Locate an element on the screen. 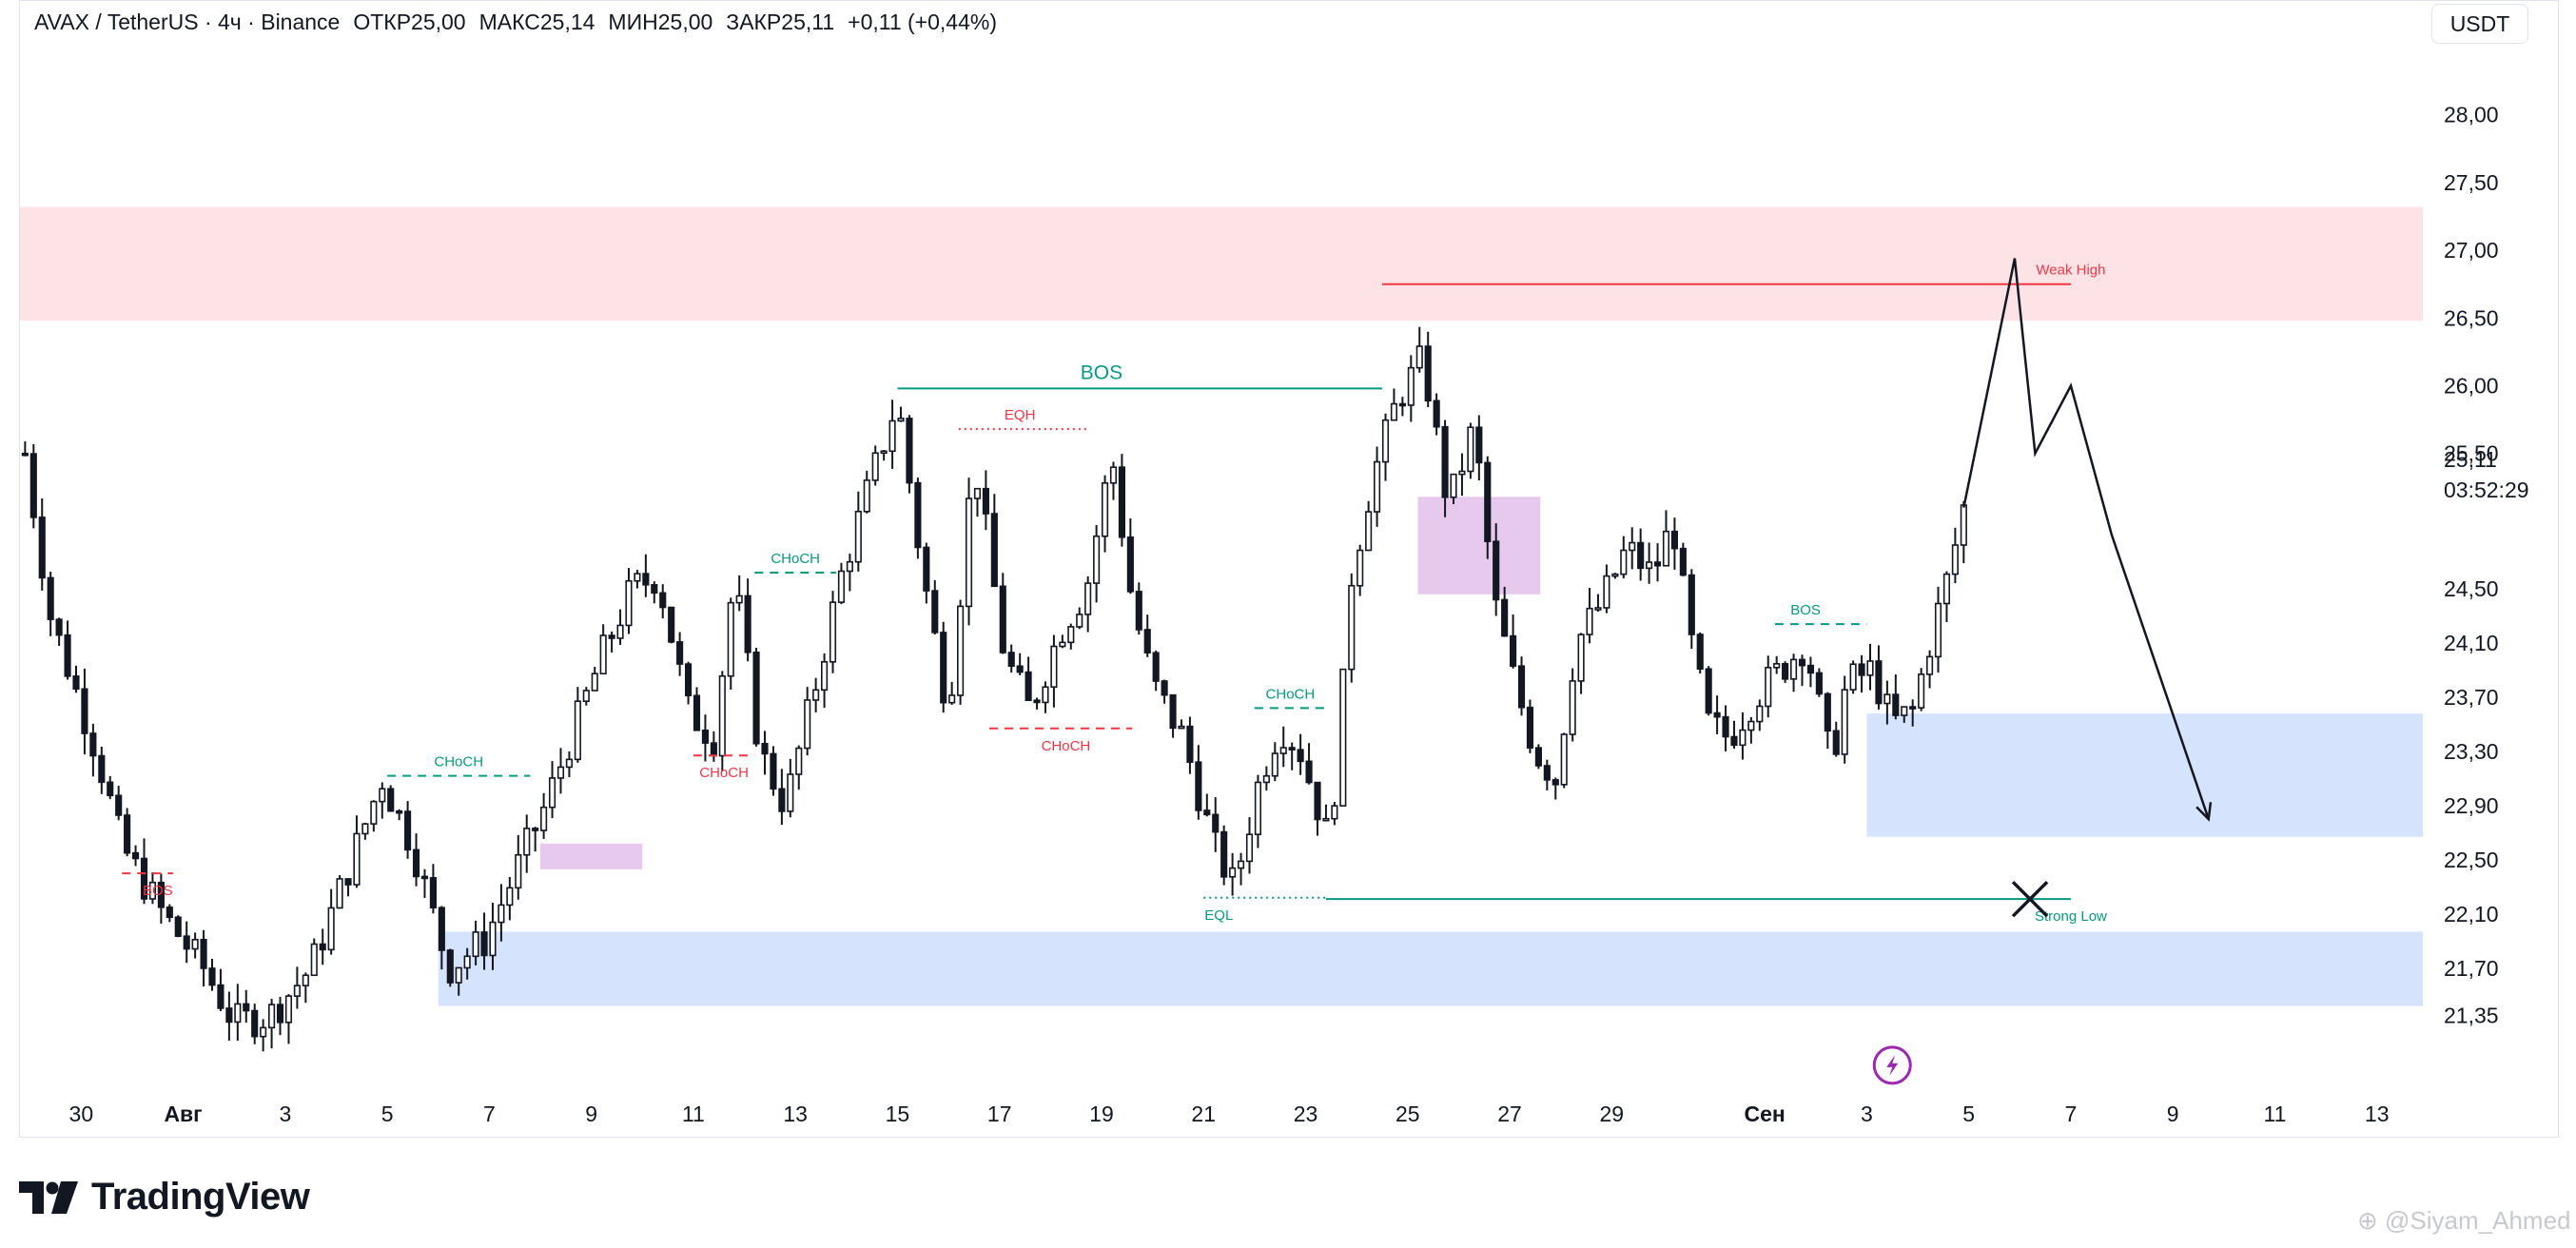  time-tick-label: 9 is located at coordinates (2173, 1114).